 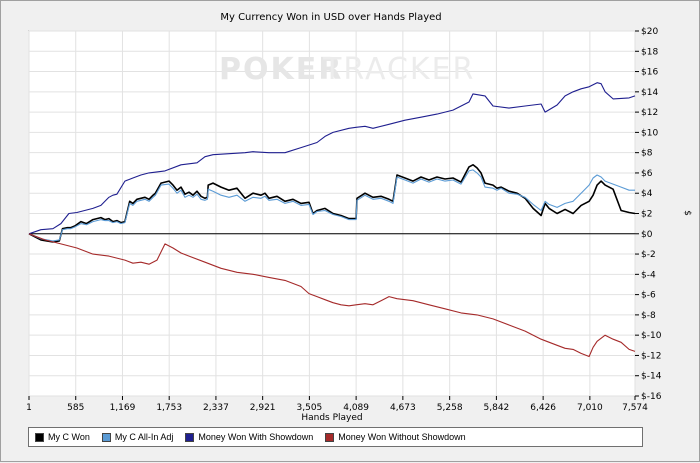 I want to click on y-tick-label: $12, so click(x=649, y=113).